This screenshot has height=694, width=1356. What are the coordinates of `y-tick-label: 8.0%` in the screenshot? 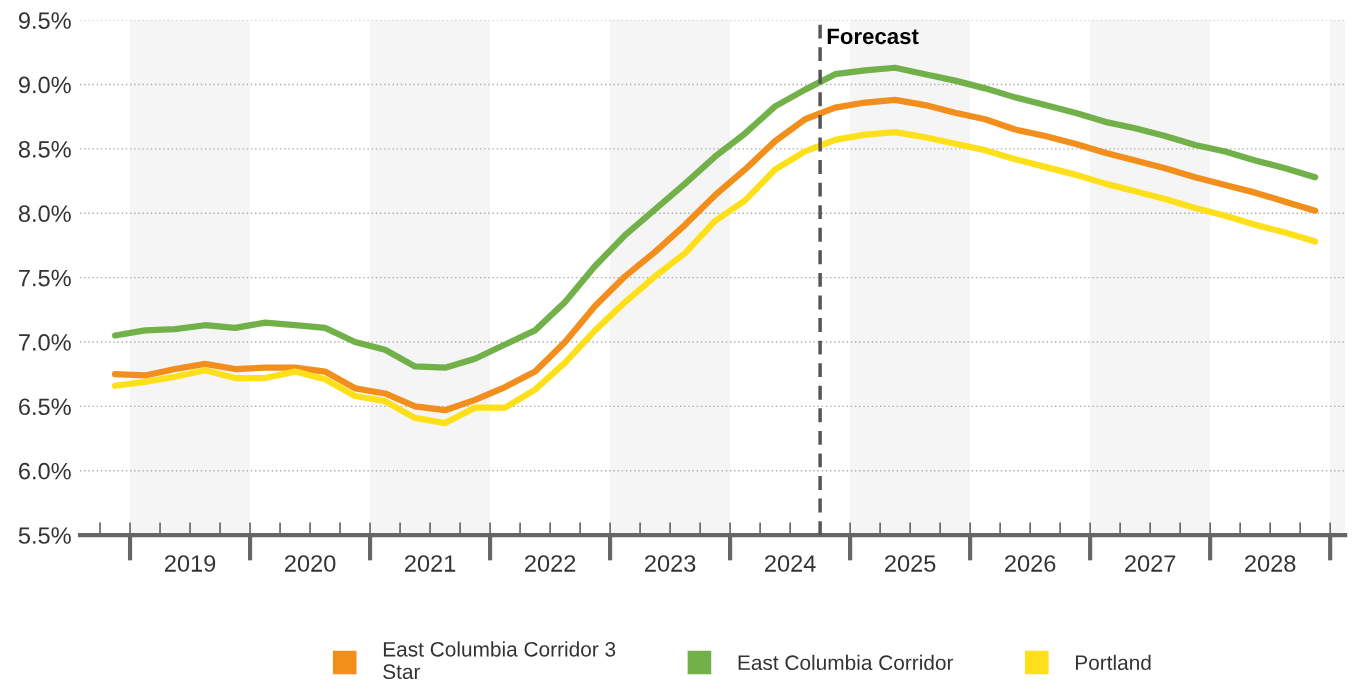 It's located at (44, 214).